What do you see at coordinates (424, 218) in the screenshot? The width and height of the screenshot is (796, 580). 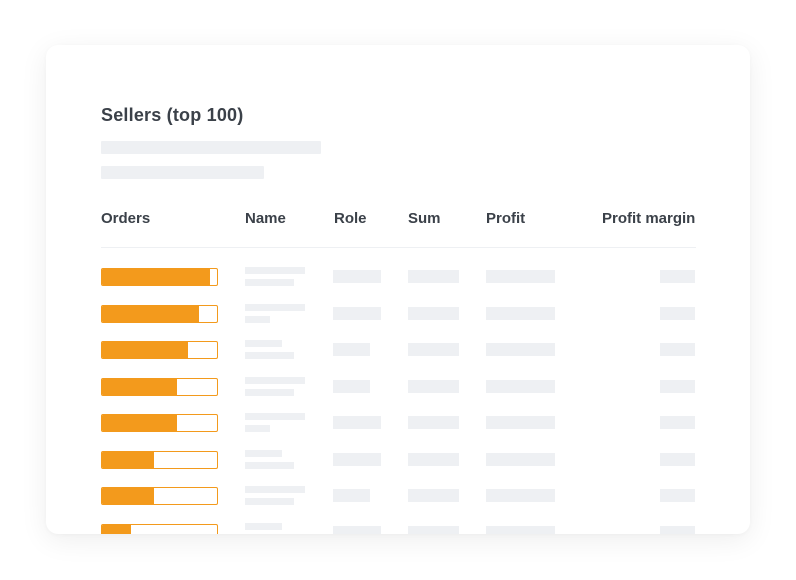 I see `column-header-sum: Sum` at bounding box center [424, 218].